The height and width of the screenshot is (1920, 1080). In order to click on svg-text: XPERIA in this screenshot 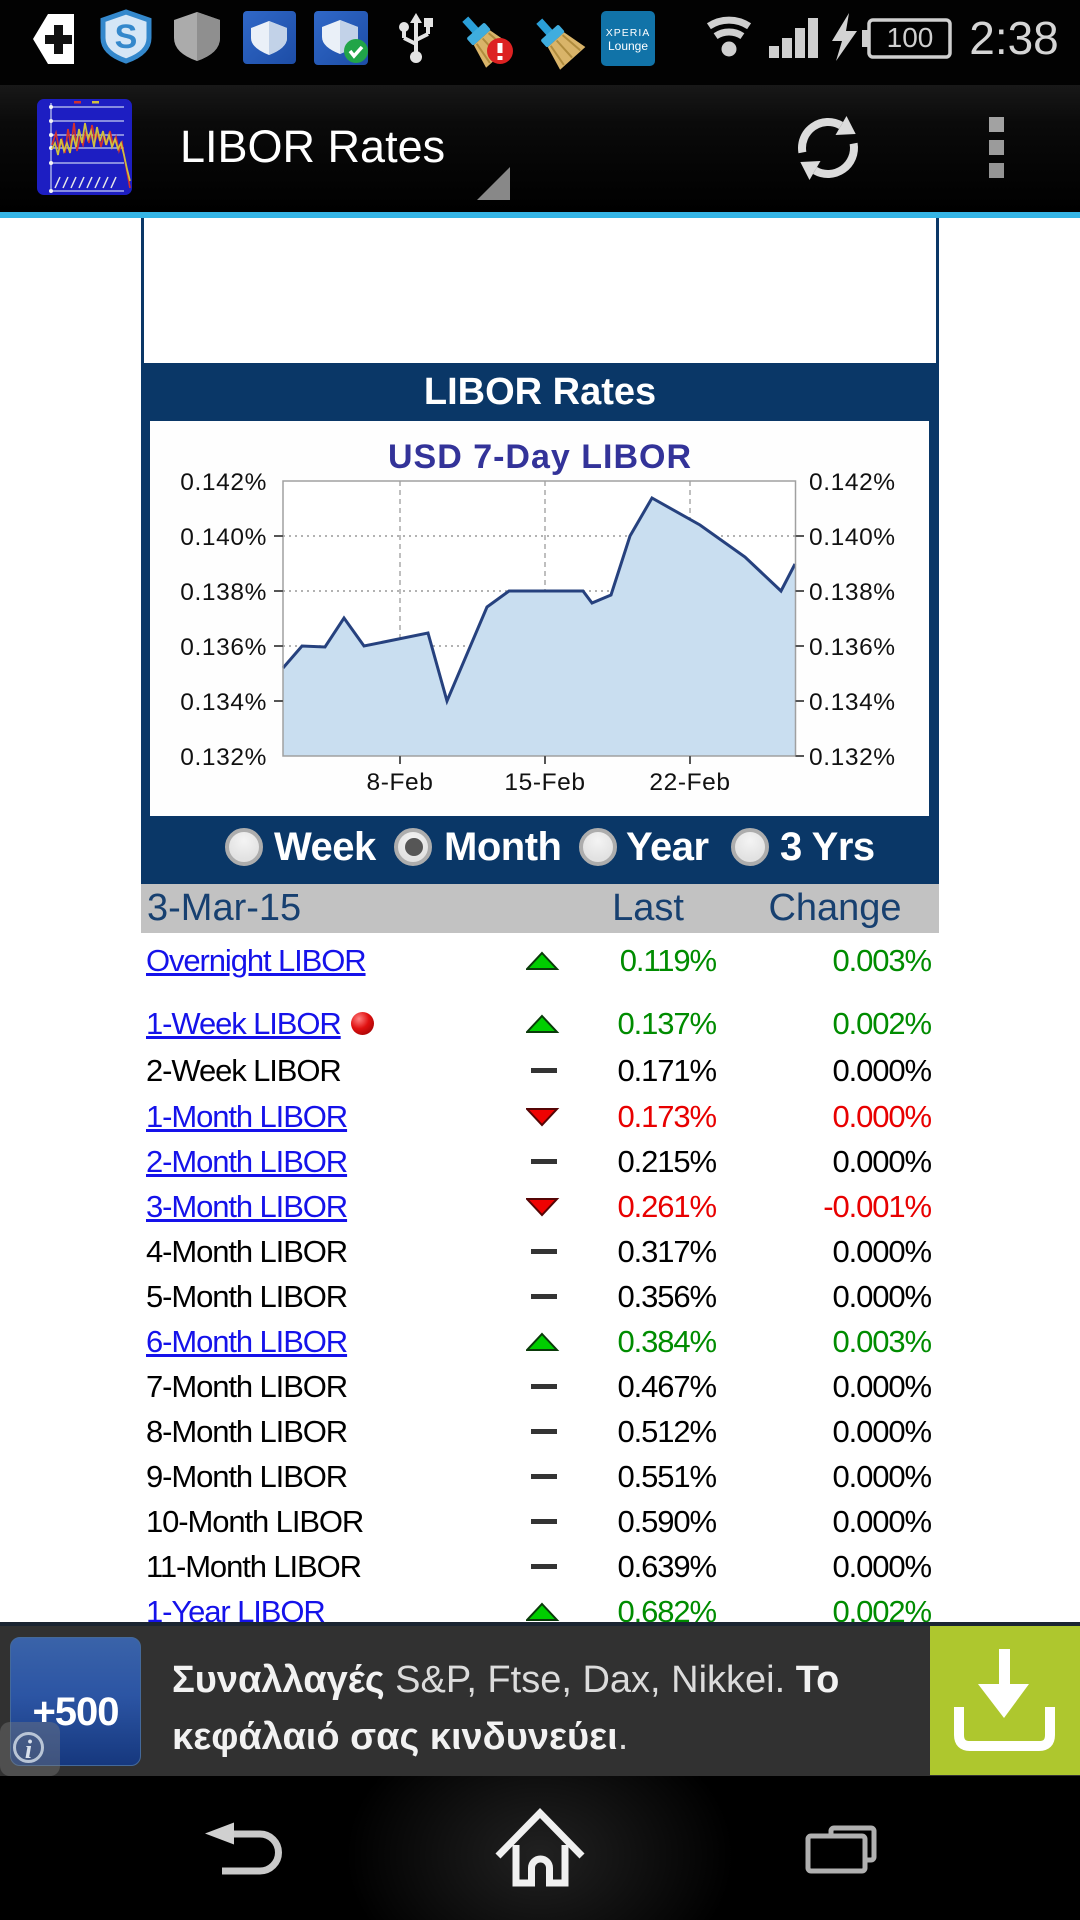, I will do `click(628, 33)`.